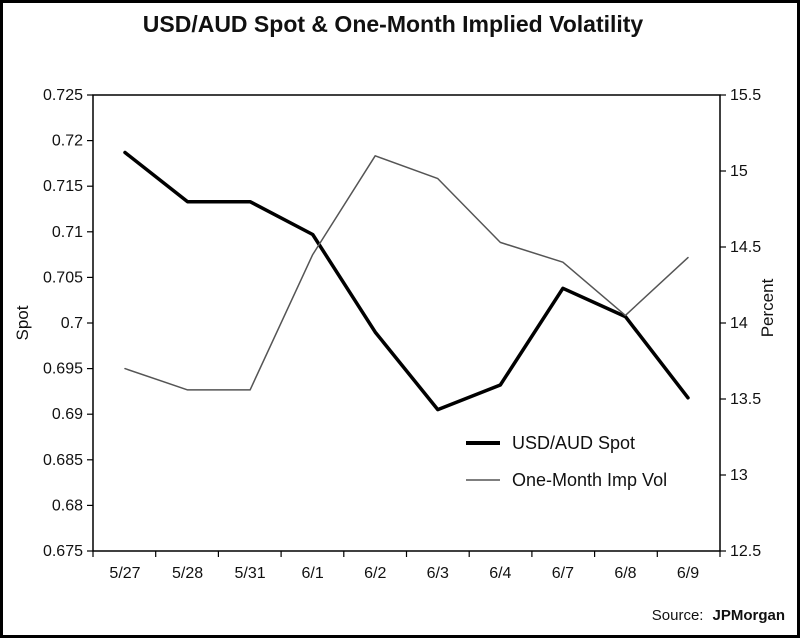  What do you see at coordinates (124, 573) in the screenshot?
I see `x-tick-label: 5/27` at bounding box center [124, 573].